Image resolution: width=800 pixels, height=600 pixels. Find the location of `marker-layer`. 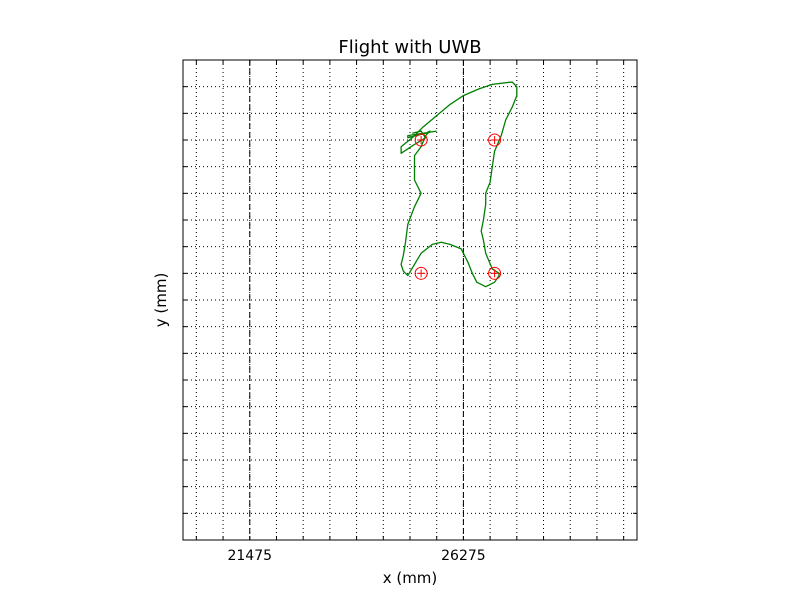

marker-layer is located at coordinates (458, 206).